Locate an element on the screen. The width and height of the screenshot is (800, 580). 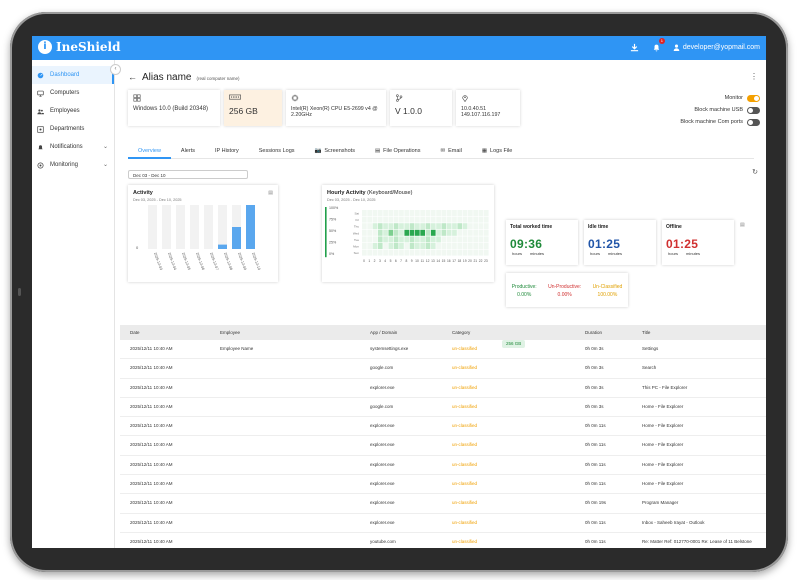
refresh-icon: ↻ is located at coordinates (755, 172).